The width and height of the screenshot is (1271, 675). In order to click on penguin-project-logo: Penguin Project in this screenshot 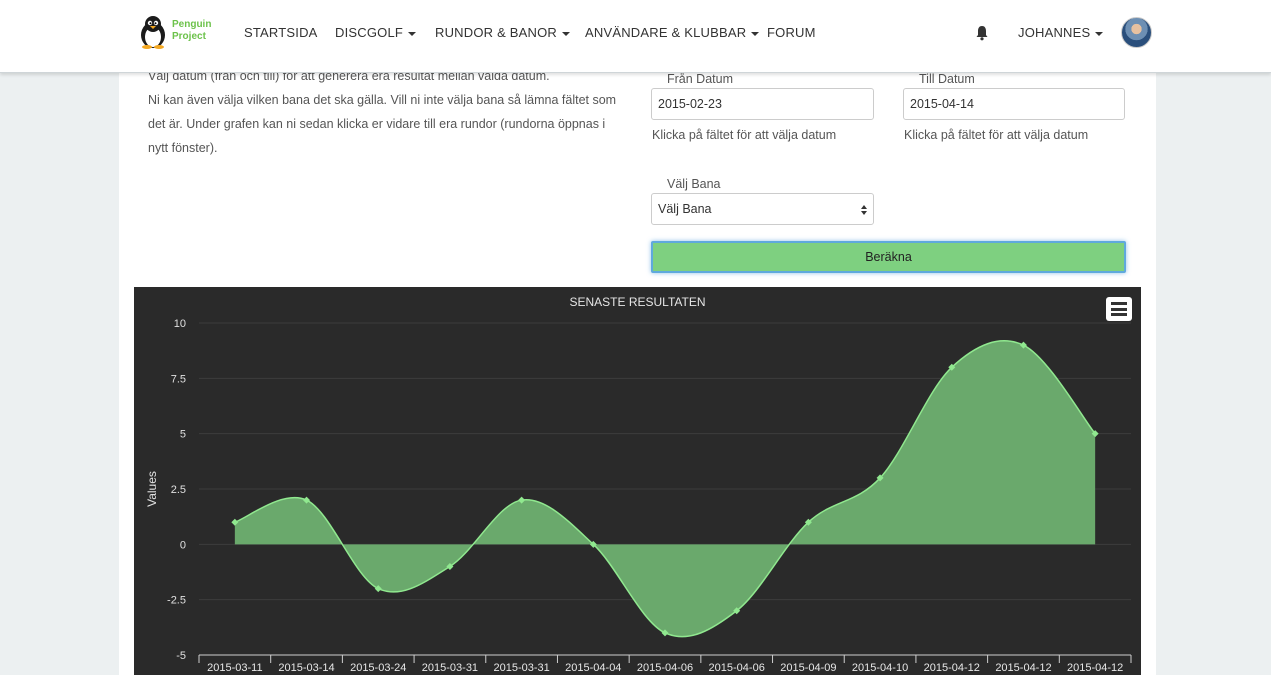, I will do `click(177, 33)`.